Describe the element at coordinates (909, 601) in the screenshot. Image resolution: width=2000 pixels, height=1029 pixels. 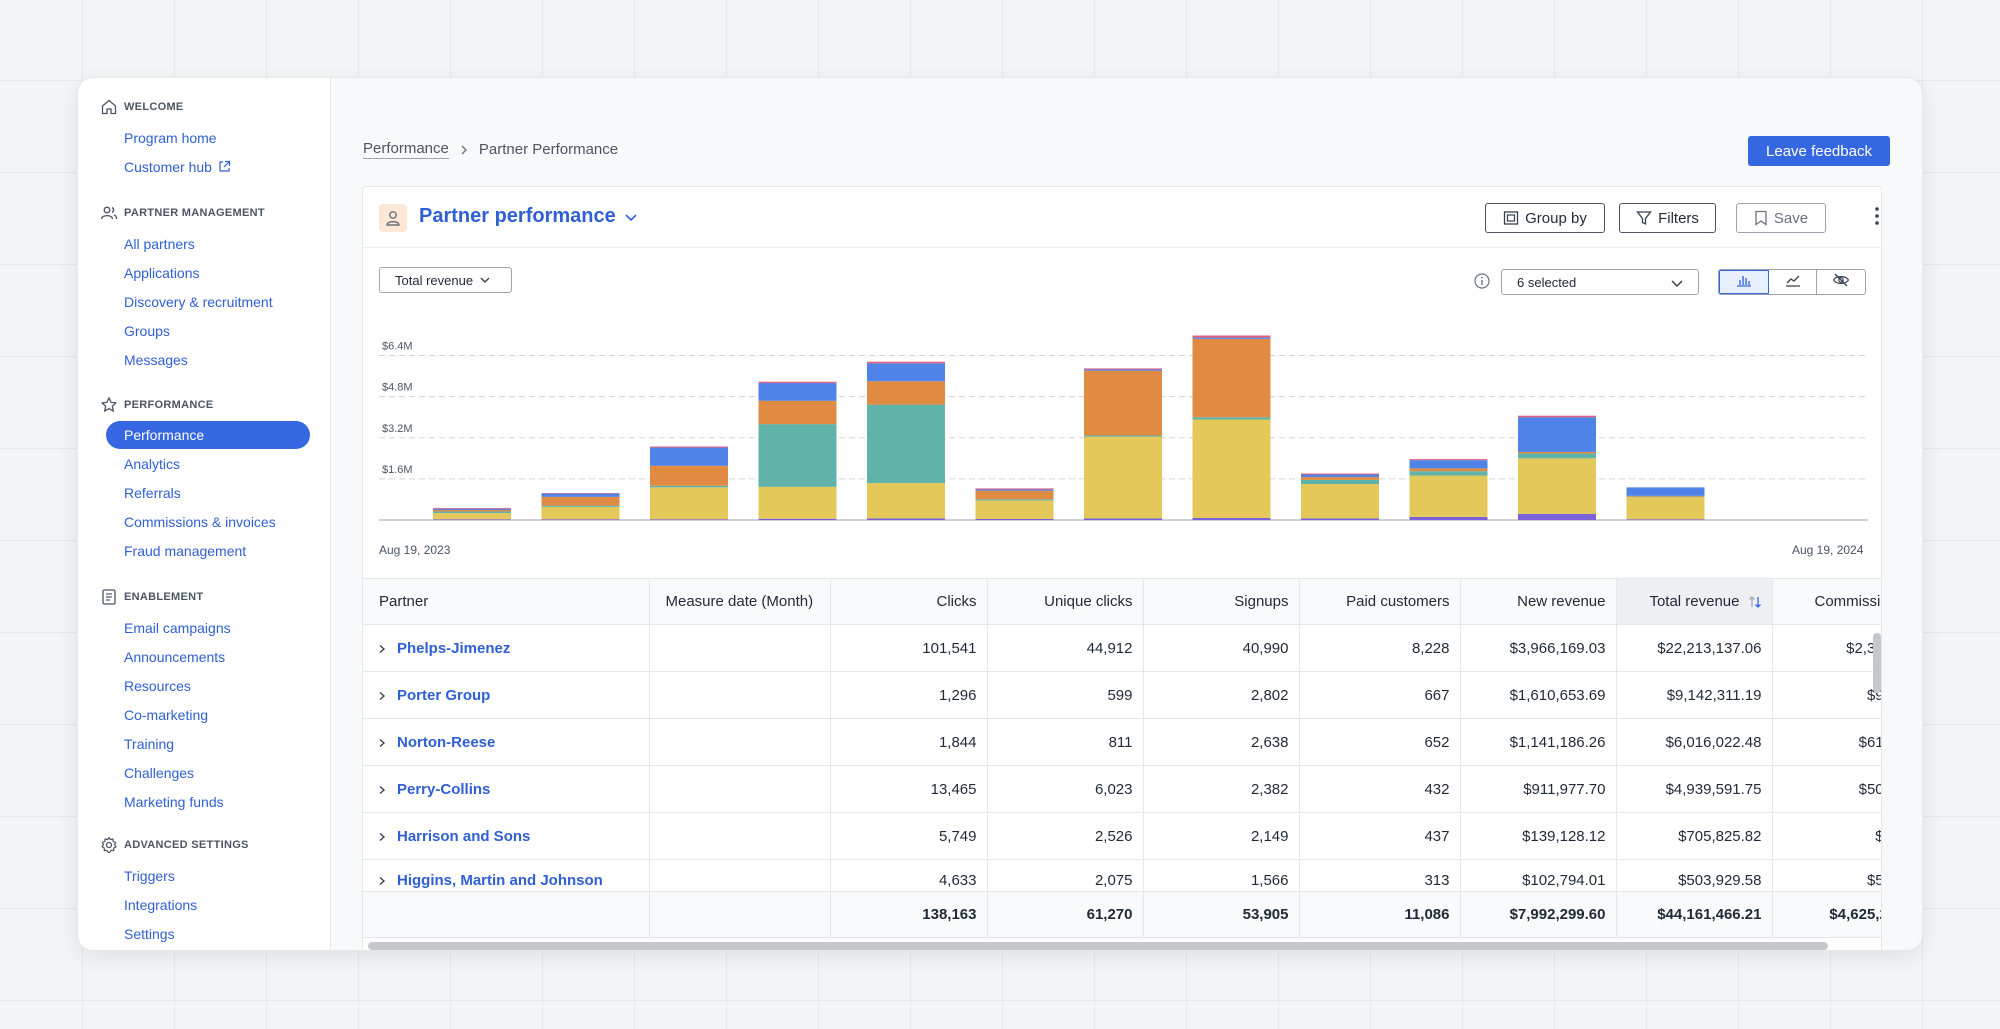
I see `column-header-clicks: Clicks` at that location.